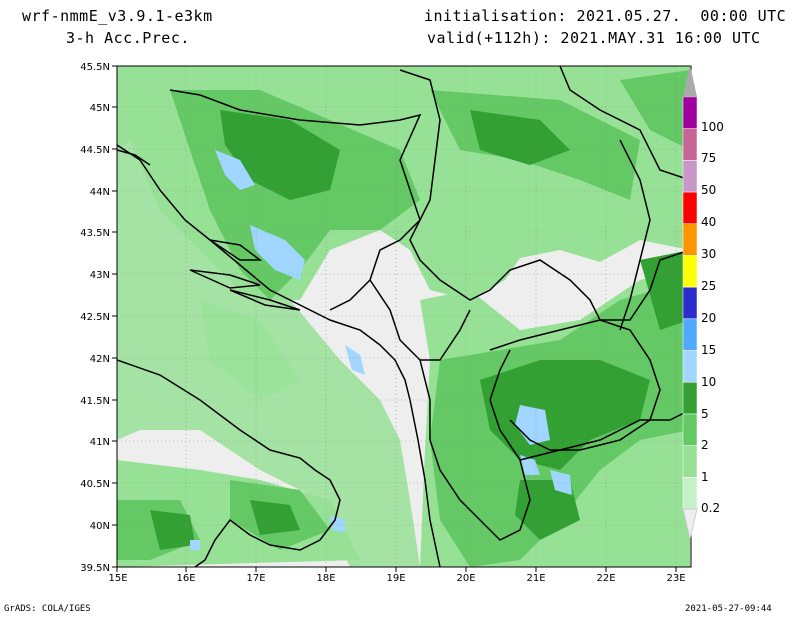 Image resolution: width=800 pixels, height=618 pixels. Describe the element at coordinates (705, 414) in the screenshot. I see `colorbar-label: 5` at that location.